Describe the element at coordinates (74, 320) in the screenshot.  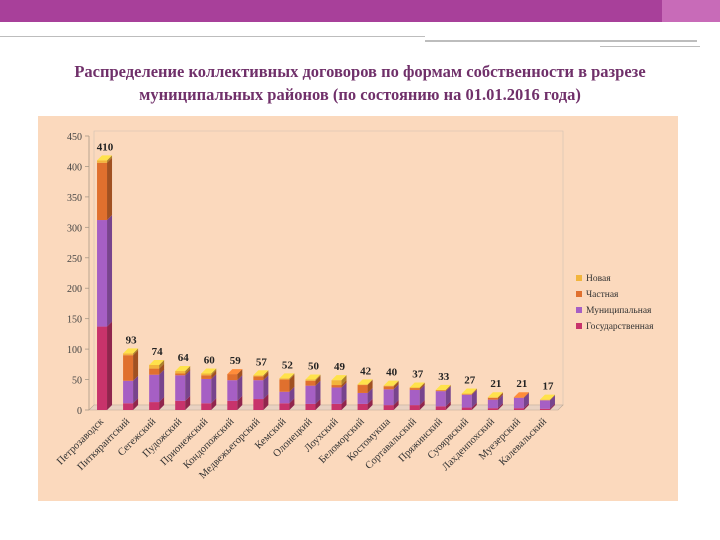
I see `y-tick-label: 150` at that location.